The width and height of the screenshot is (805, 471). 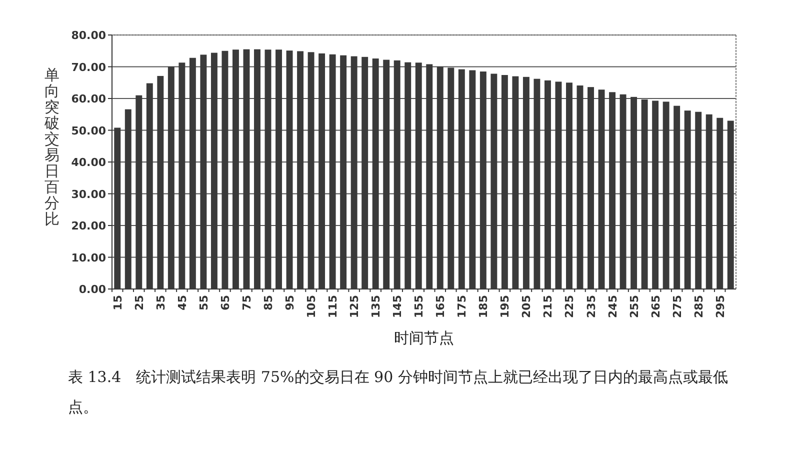 I want to click on x-tick-label: 255, so click(x=634, y=306).